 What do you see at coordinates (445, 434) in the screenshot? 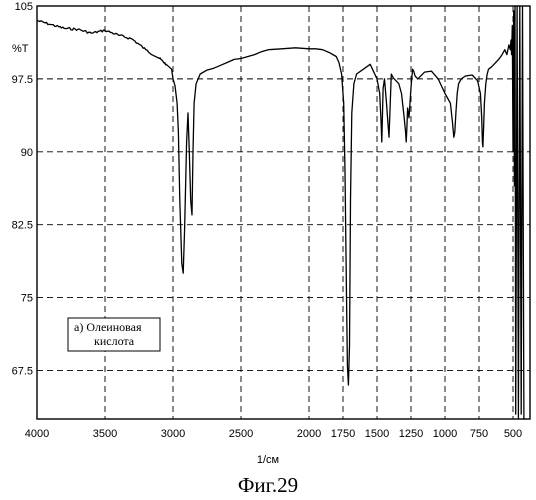
I see `x-tick-label: 1000` at bounding box center [445, 434].